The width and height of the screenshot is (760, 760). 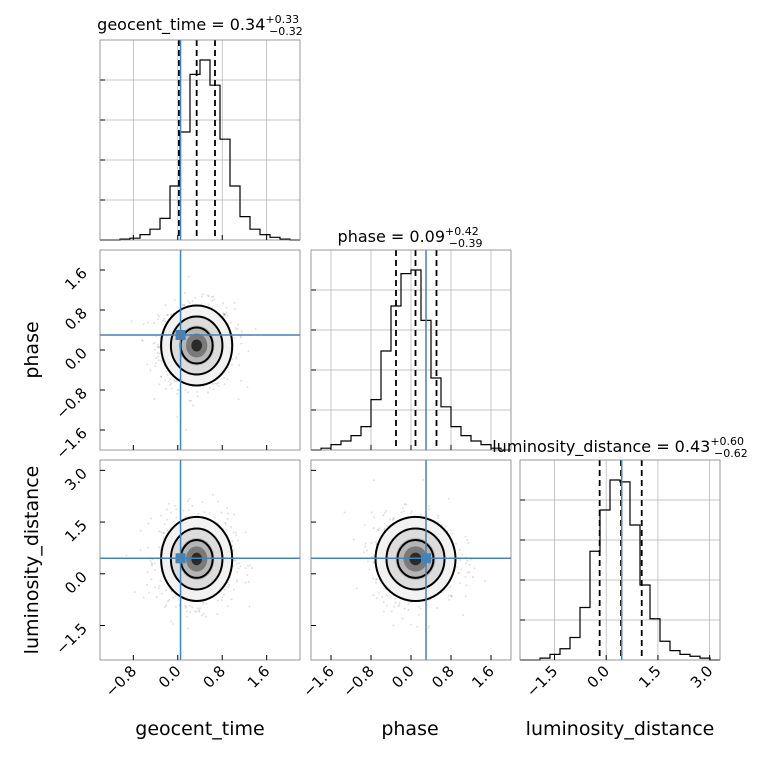 I want to click on title-plus: +0.33, so click(x=282, y=19).